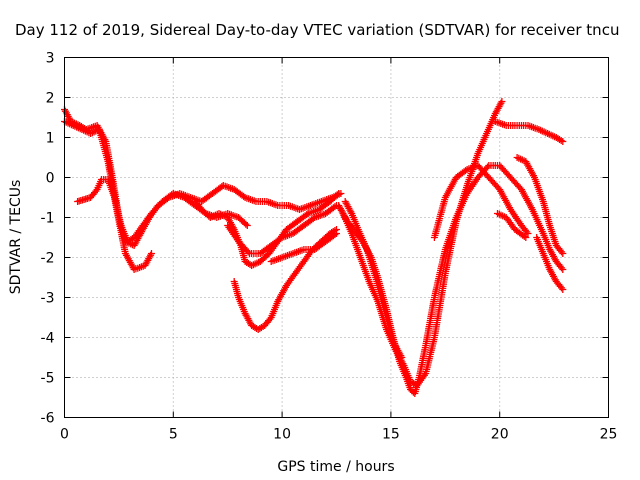 This screenshot has height=480, width=640. What do you see at coordinates (50, 59) in the screenshot?
I see `y-tick-label: 3` at bounding box center [50, 59].